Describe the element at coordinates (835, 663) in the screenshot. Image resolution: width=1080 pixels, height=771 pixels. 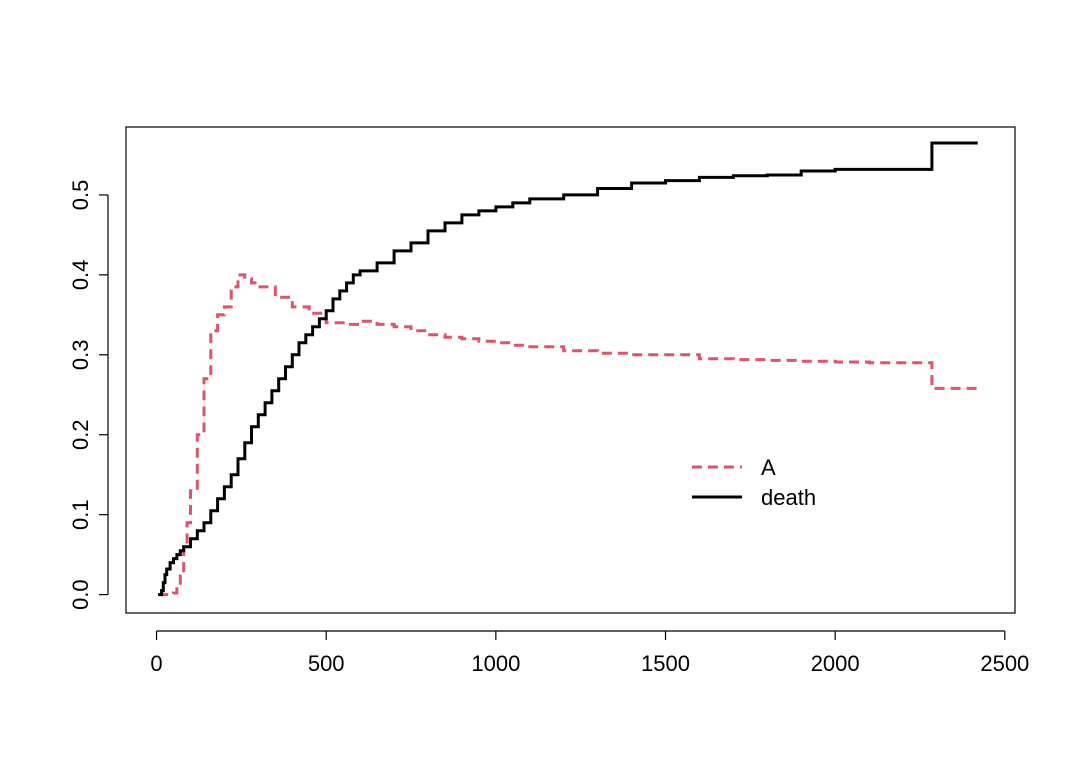
I see `x-tick-label: 2000` at that location.